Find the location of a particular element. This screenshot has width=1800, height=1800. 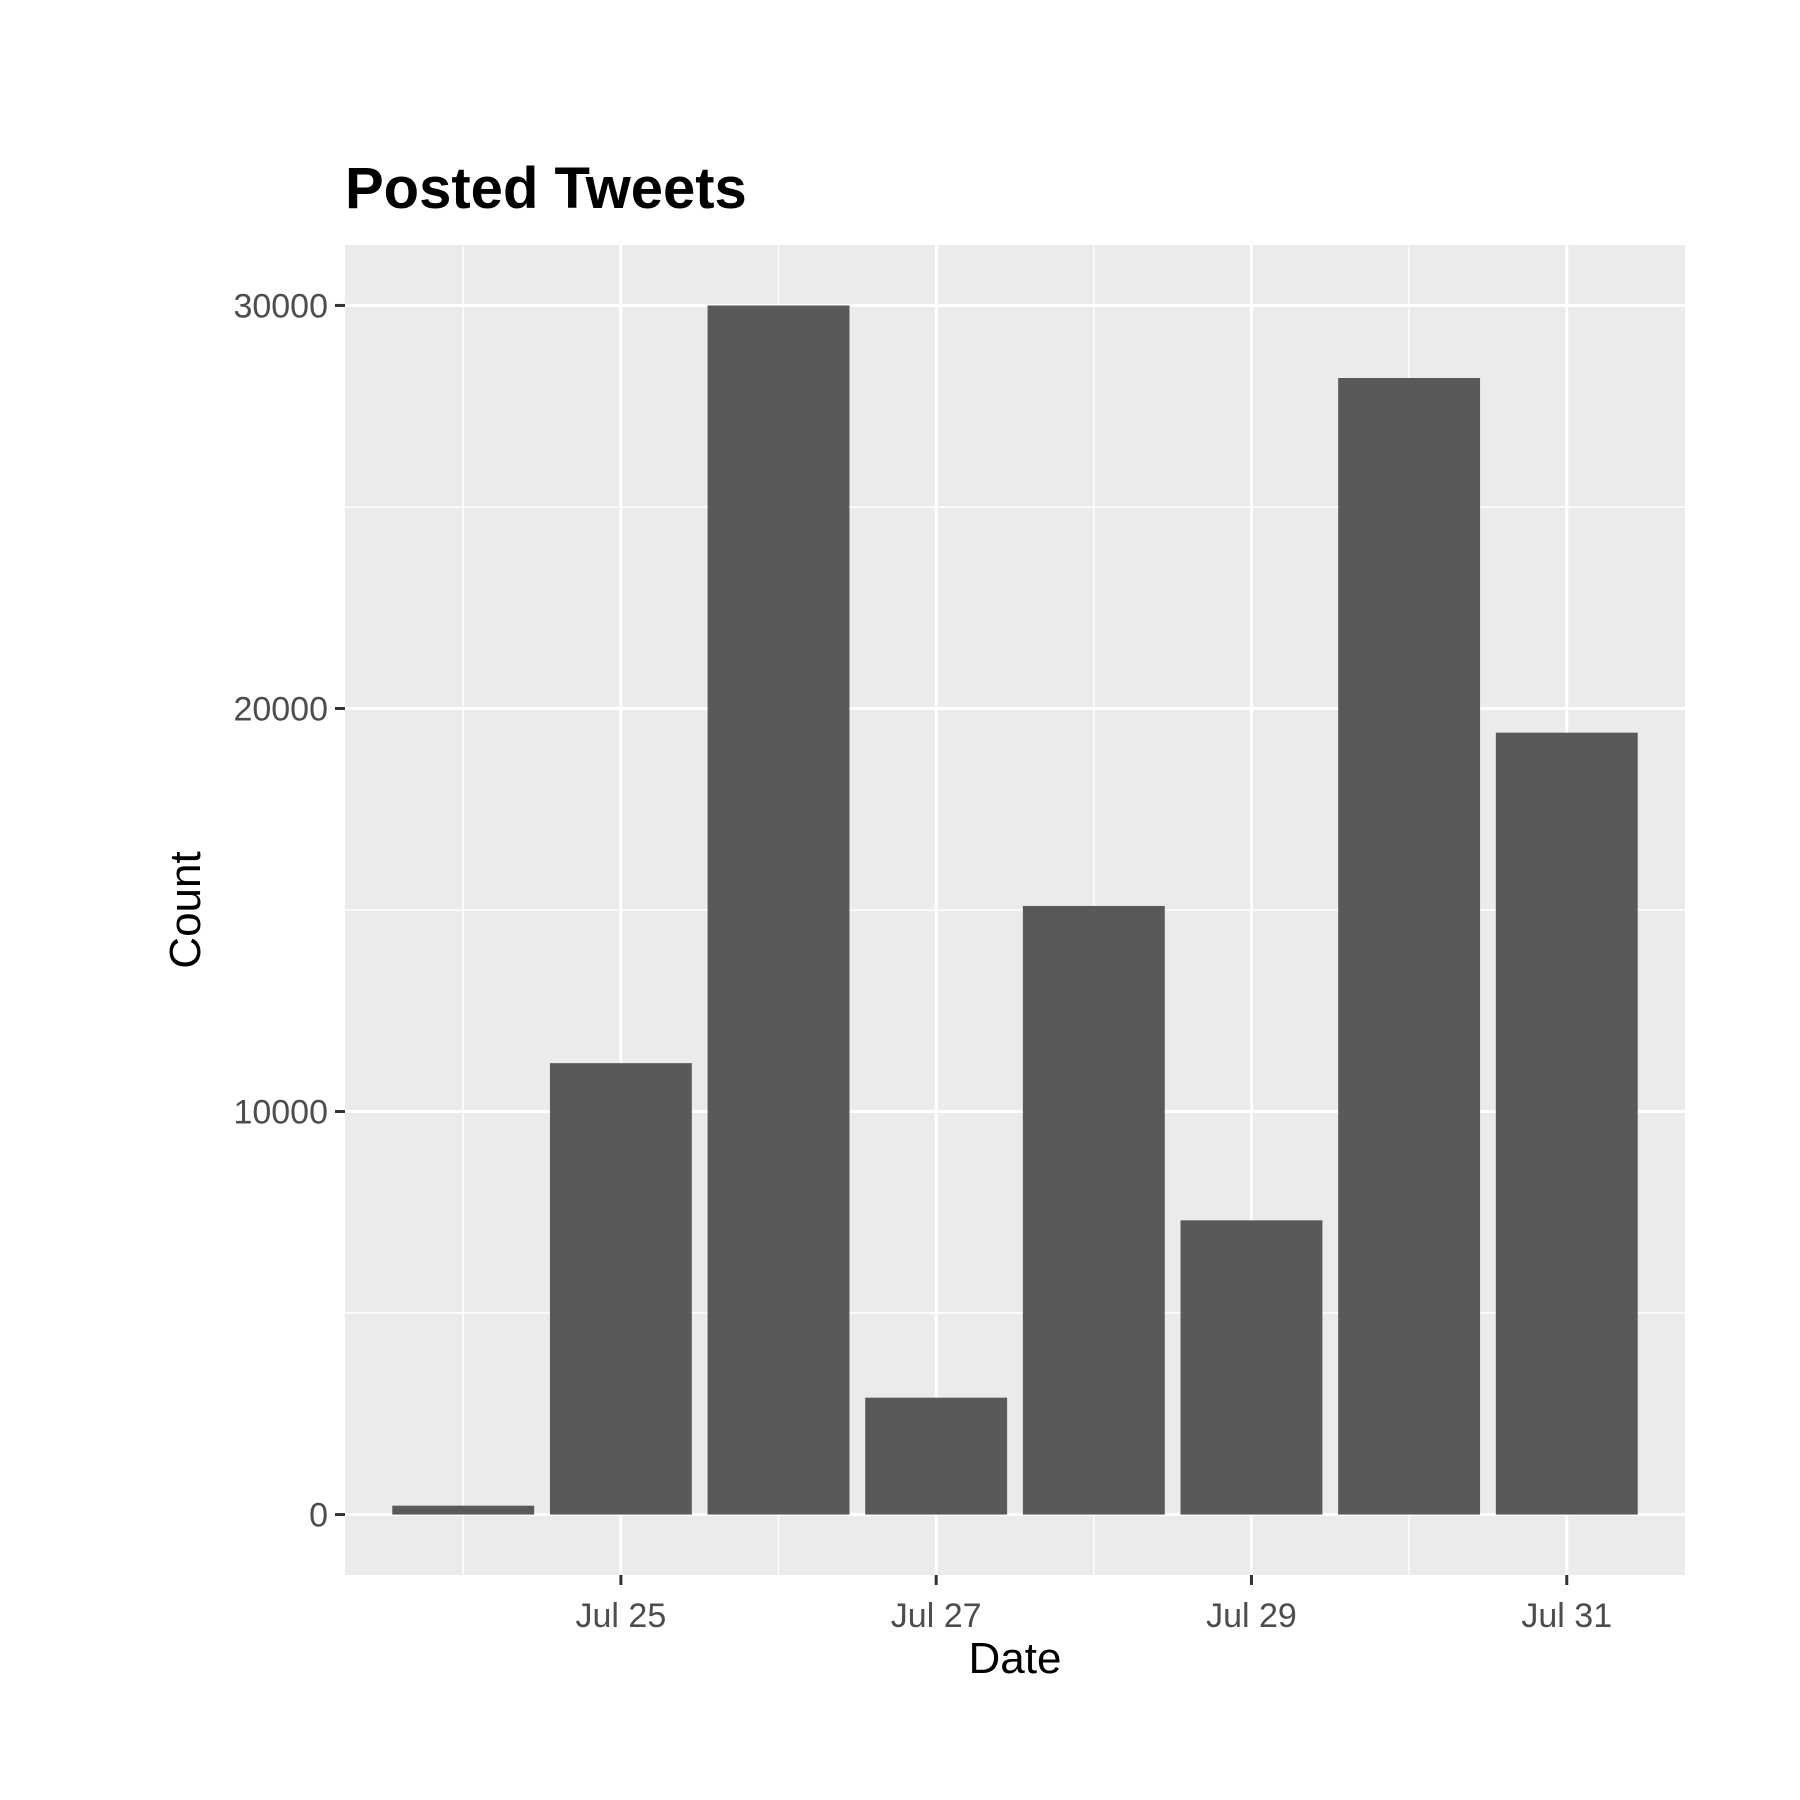

x-tick-label: Jul 25 is located at coordinates (621, 1616).